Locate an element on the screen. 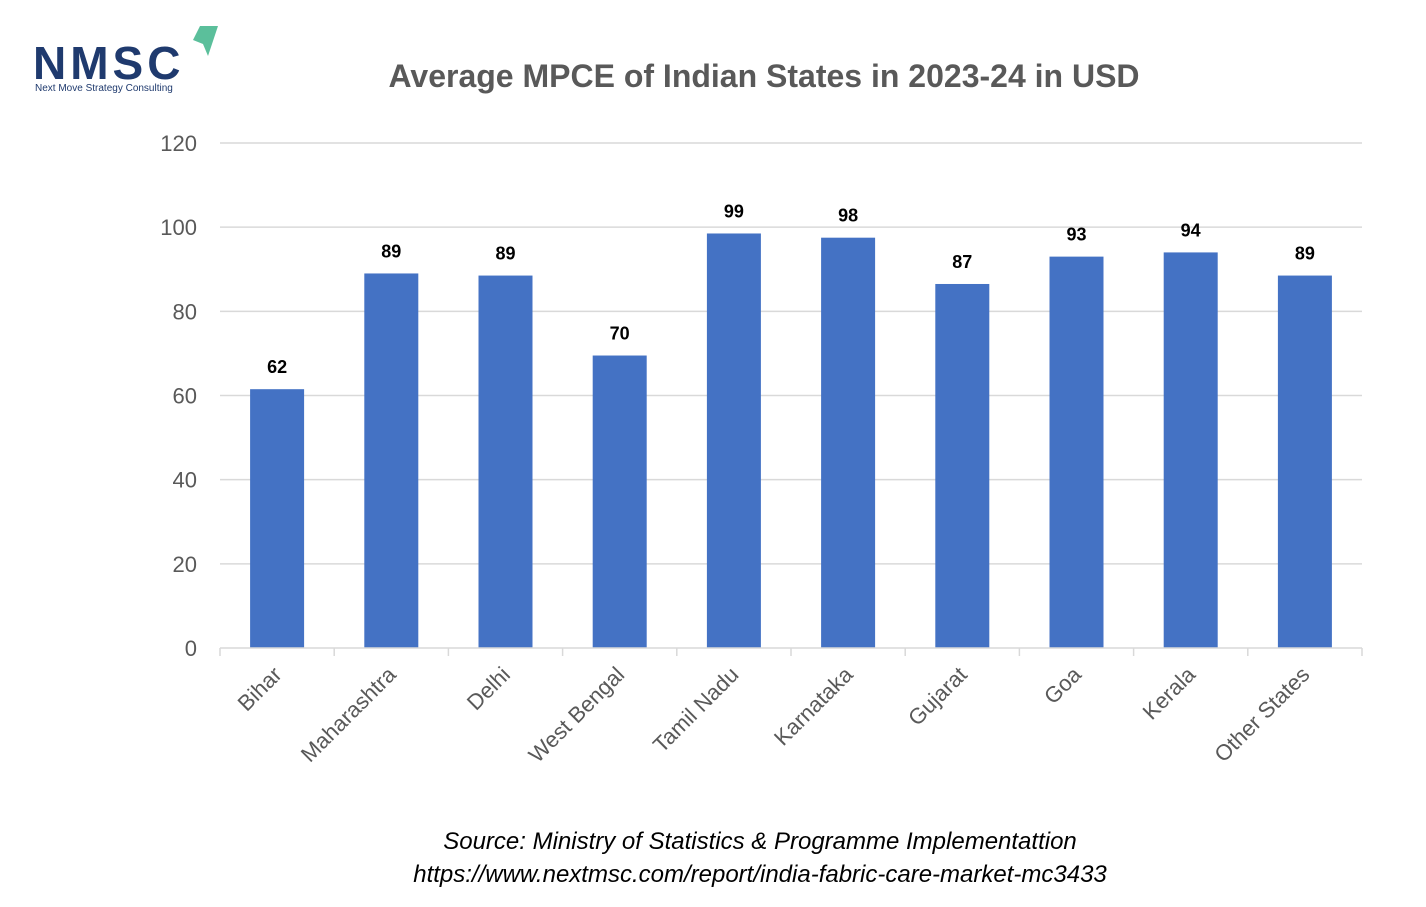 This screenshot has height=907, width=1426. x-tick-label: Delhi is located at coordinates (488, 688).